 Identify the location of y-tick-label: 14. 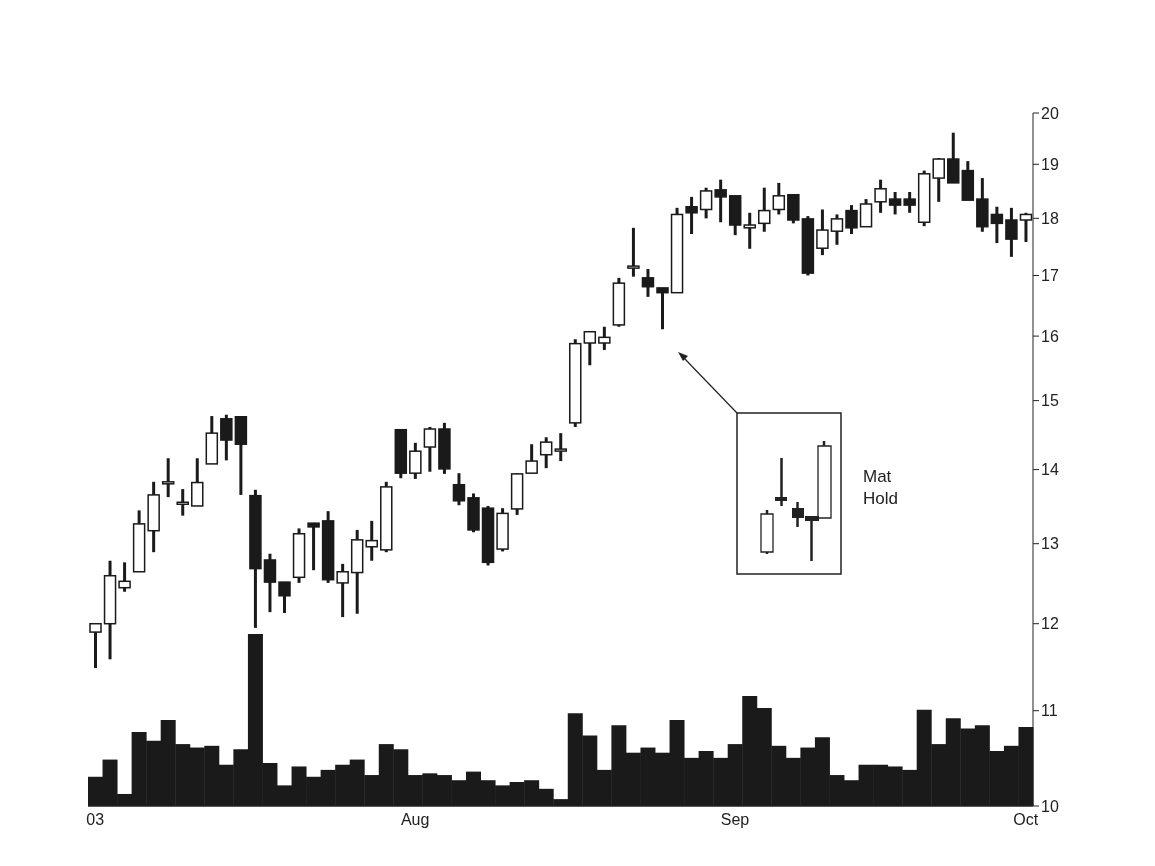
(1050, 470).